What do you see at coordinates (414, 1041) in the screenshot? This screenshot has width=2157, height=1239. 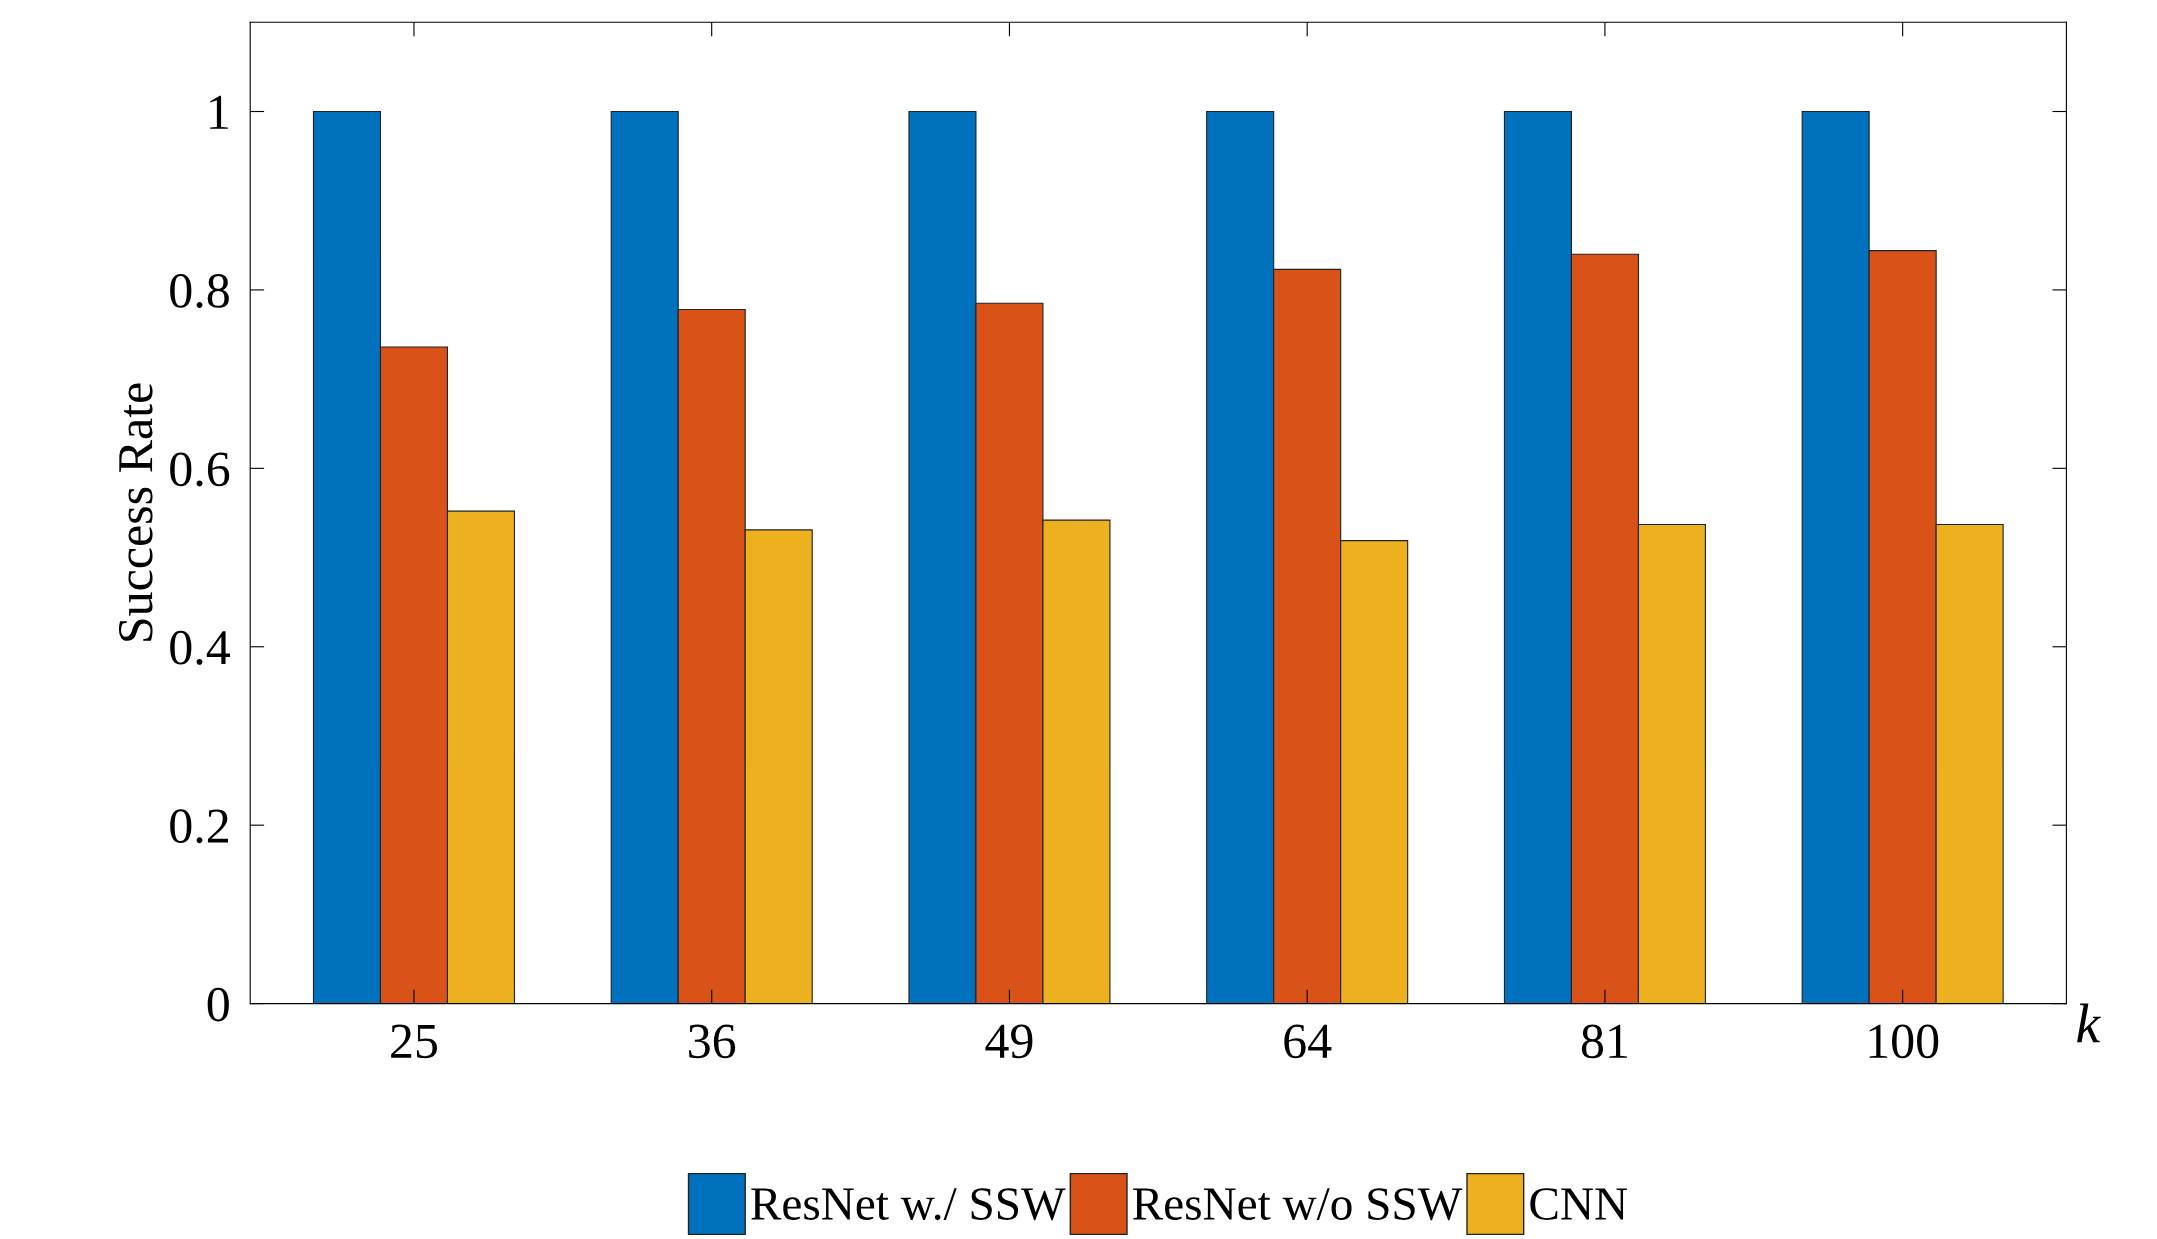 I see `x-tick-label: 25` at bounding box center [414, 1041].